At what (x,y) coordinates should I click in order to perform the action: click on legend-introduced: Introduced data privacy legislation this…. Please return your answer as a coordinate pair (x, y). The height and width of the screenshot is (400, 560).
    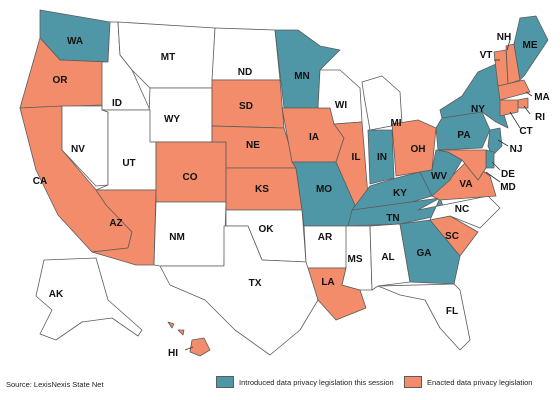
    Looking at the image, I should click on (305, 382).